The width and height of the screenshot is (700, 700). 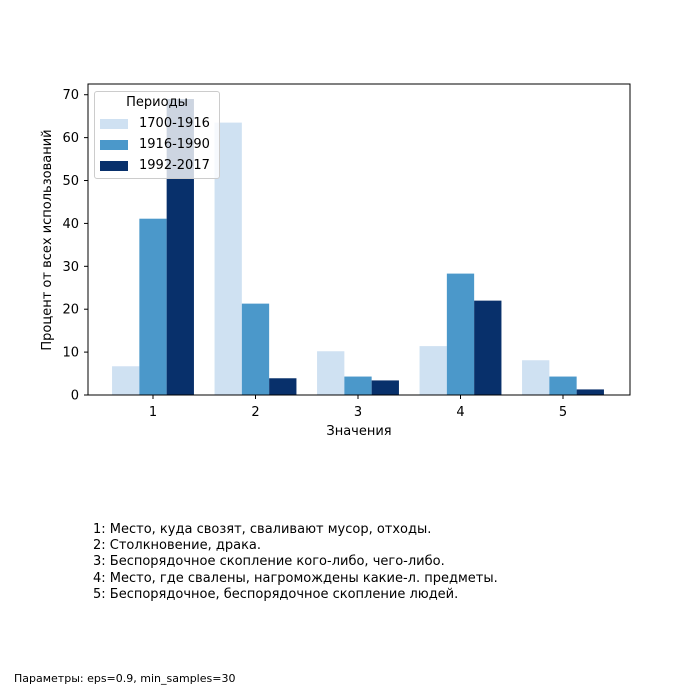 What do you see at coordinates (358, 385) in the screenshot?
I see `bar-s2-c3` at bounding box center [358, 385].